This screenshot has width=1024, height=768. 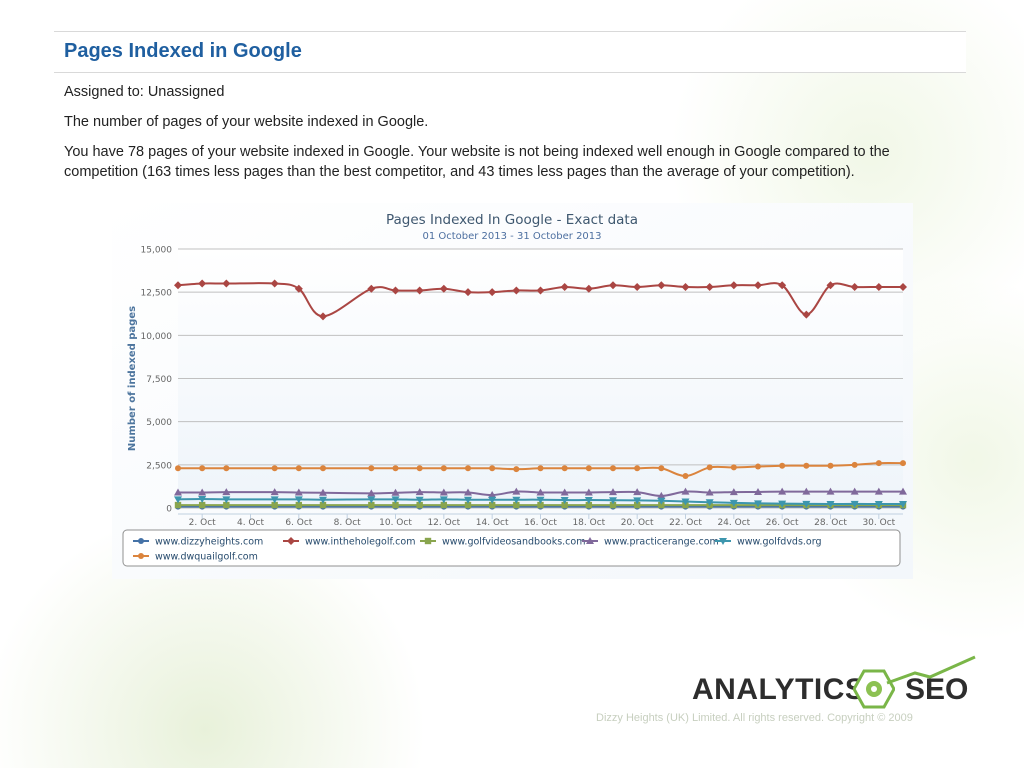 I want to click on x-tick-label: 10. Oct, so click(x=395, y=523).